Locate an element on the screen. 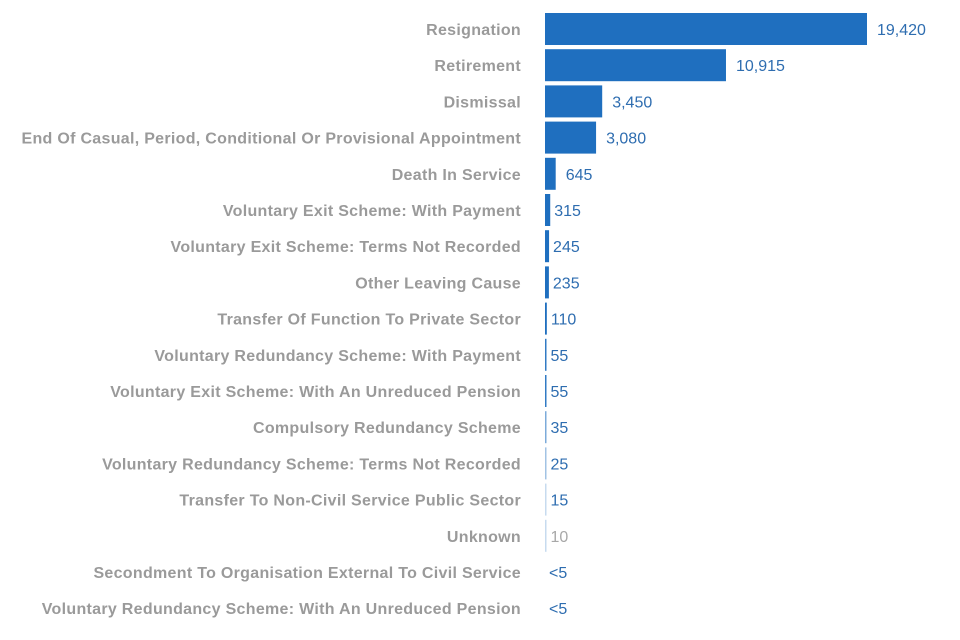 This screenshot has width=960, height=640. value-label: 15 is located at coordinates (560, 501).